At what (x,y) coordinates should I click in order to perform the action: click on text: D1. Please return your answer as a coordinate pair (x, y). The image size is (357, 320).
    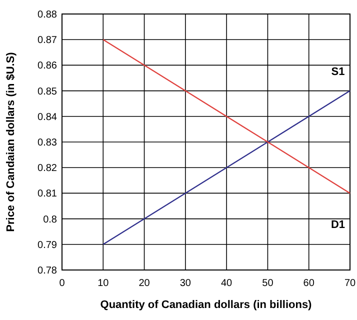
    Looking at the image, I should click on (338, 224).